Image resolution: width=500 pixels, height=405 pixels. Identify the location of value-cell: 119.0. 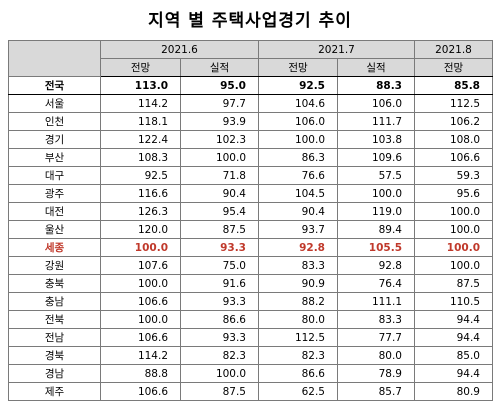
(376, 211).